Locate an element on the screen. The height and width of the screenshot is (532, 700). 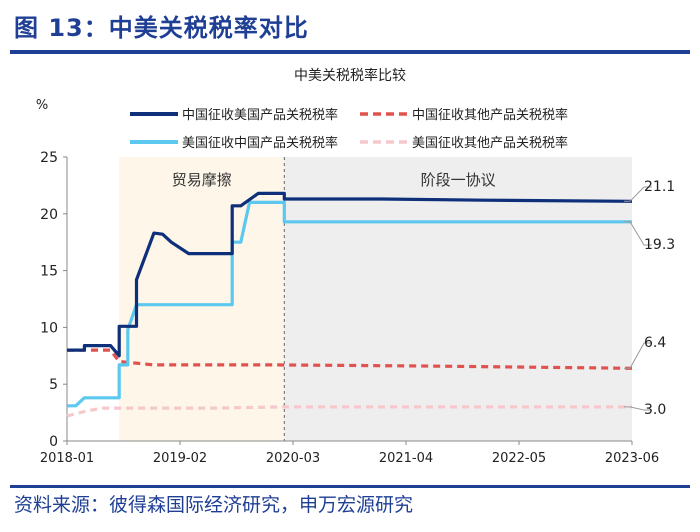
period-label-1: 贸易摩擦 is located at coordinates (202, 180).